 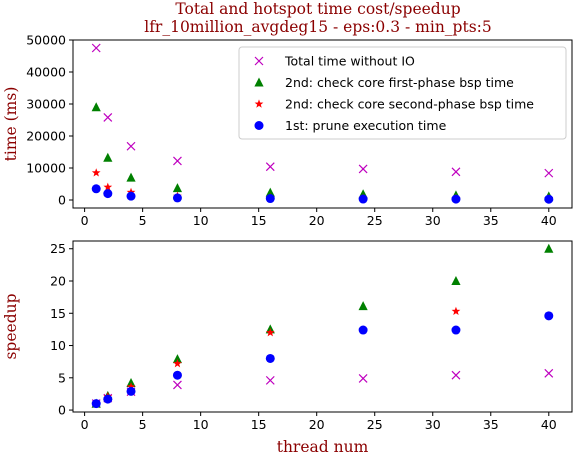 What do you see at coordinates (259, 82) in the screenshot?
I see `legend-marker-check_first` at bounding box center [259, 82].